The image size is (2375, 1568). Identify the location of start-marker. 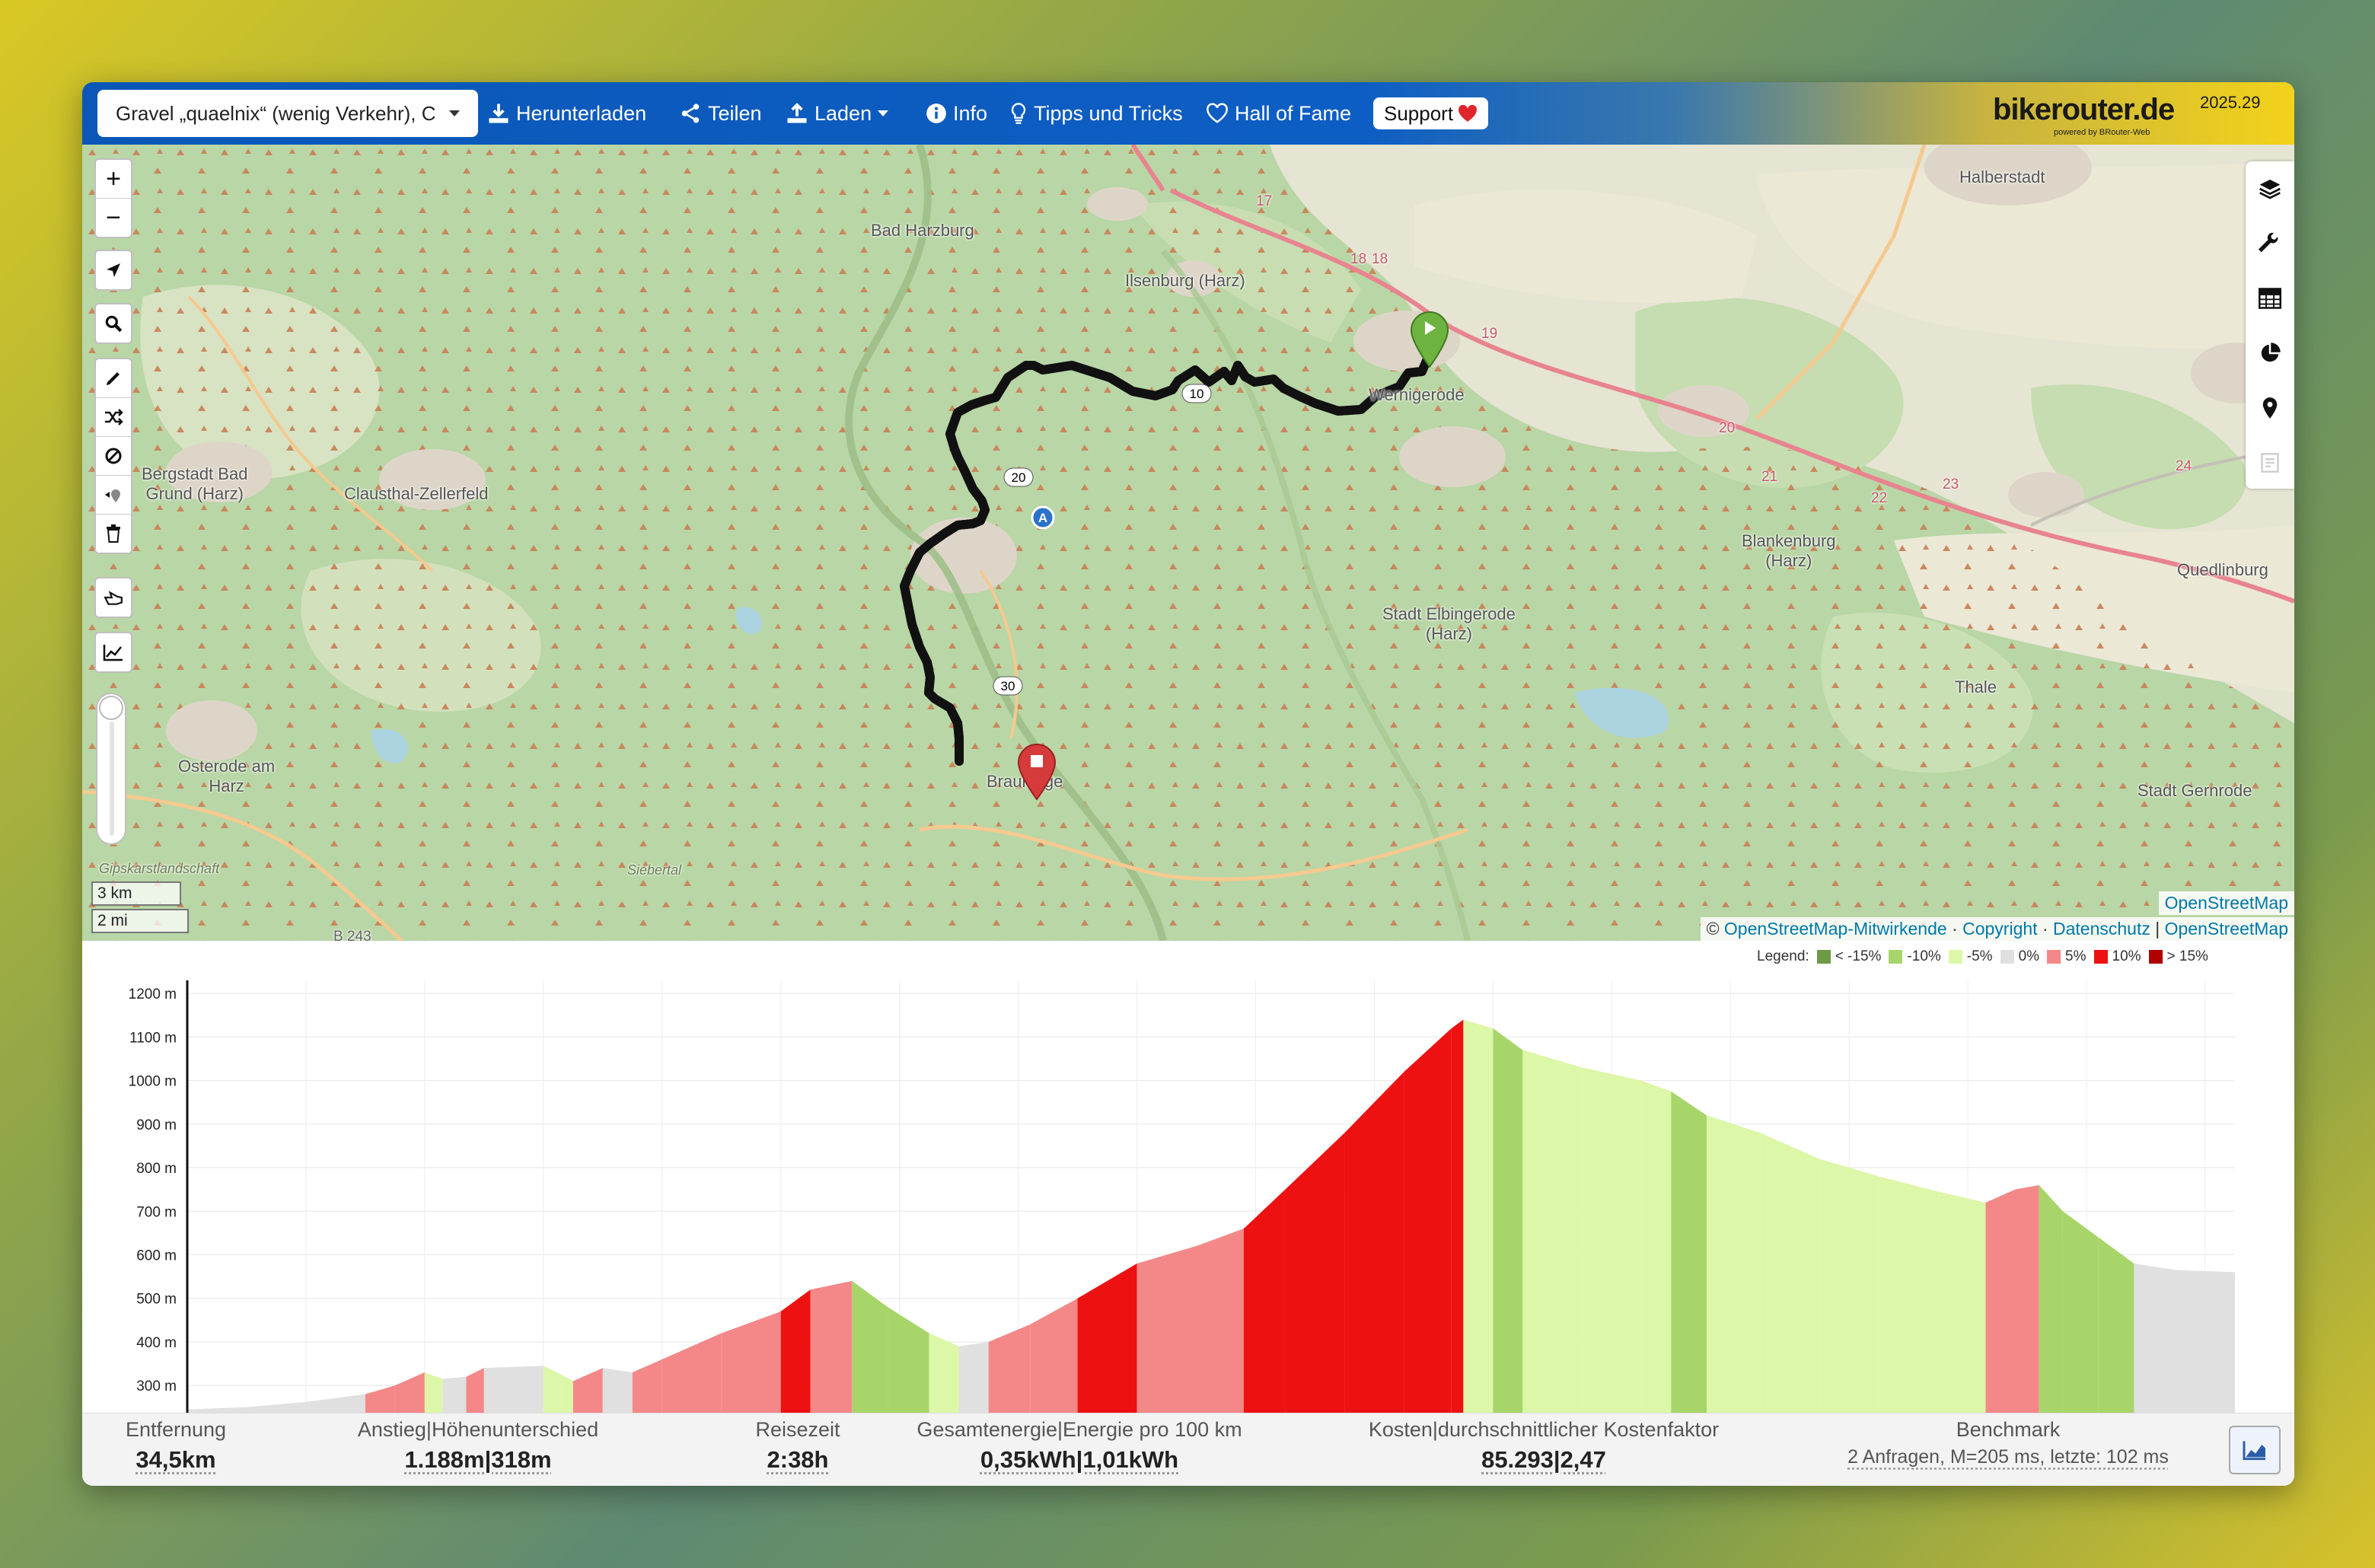
(1429, 339).